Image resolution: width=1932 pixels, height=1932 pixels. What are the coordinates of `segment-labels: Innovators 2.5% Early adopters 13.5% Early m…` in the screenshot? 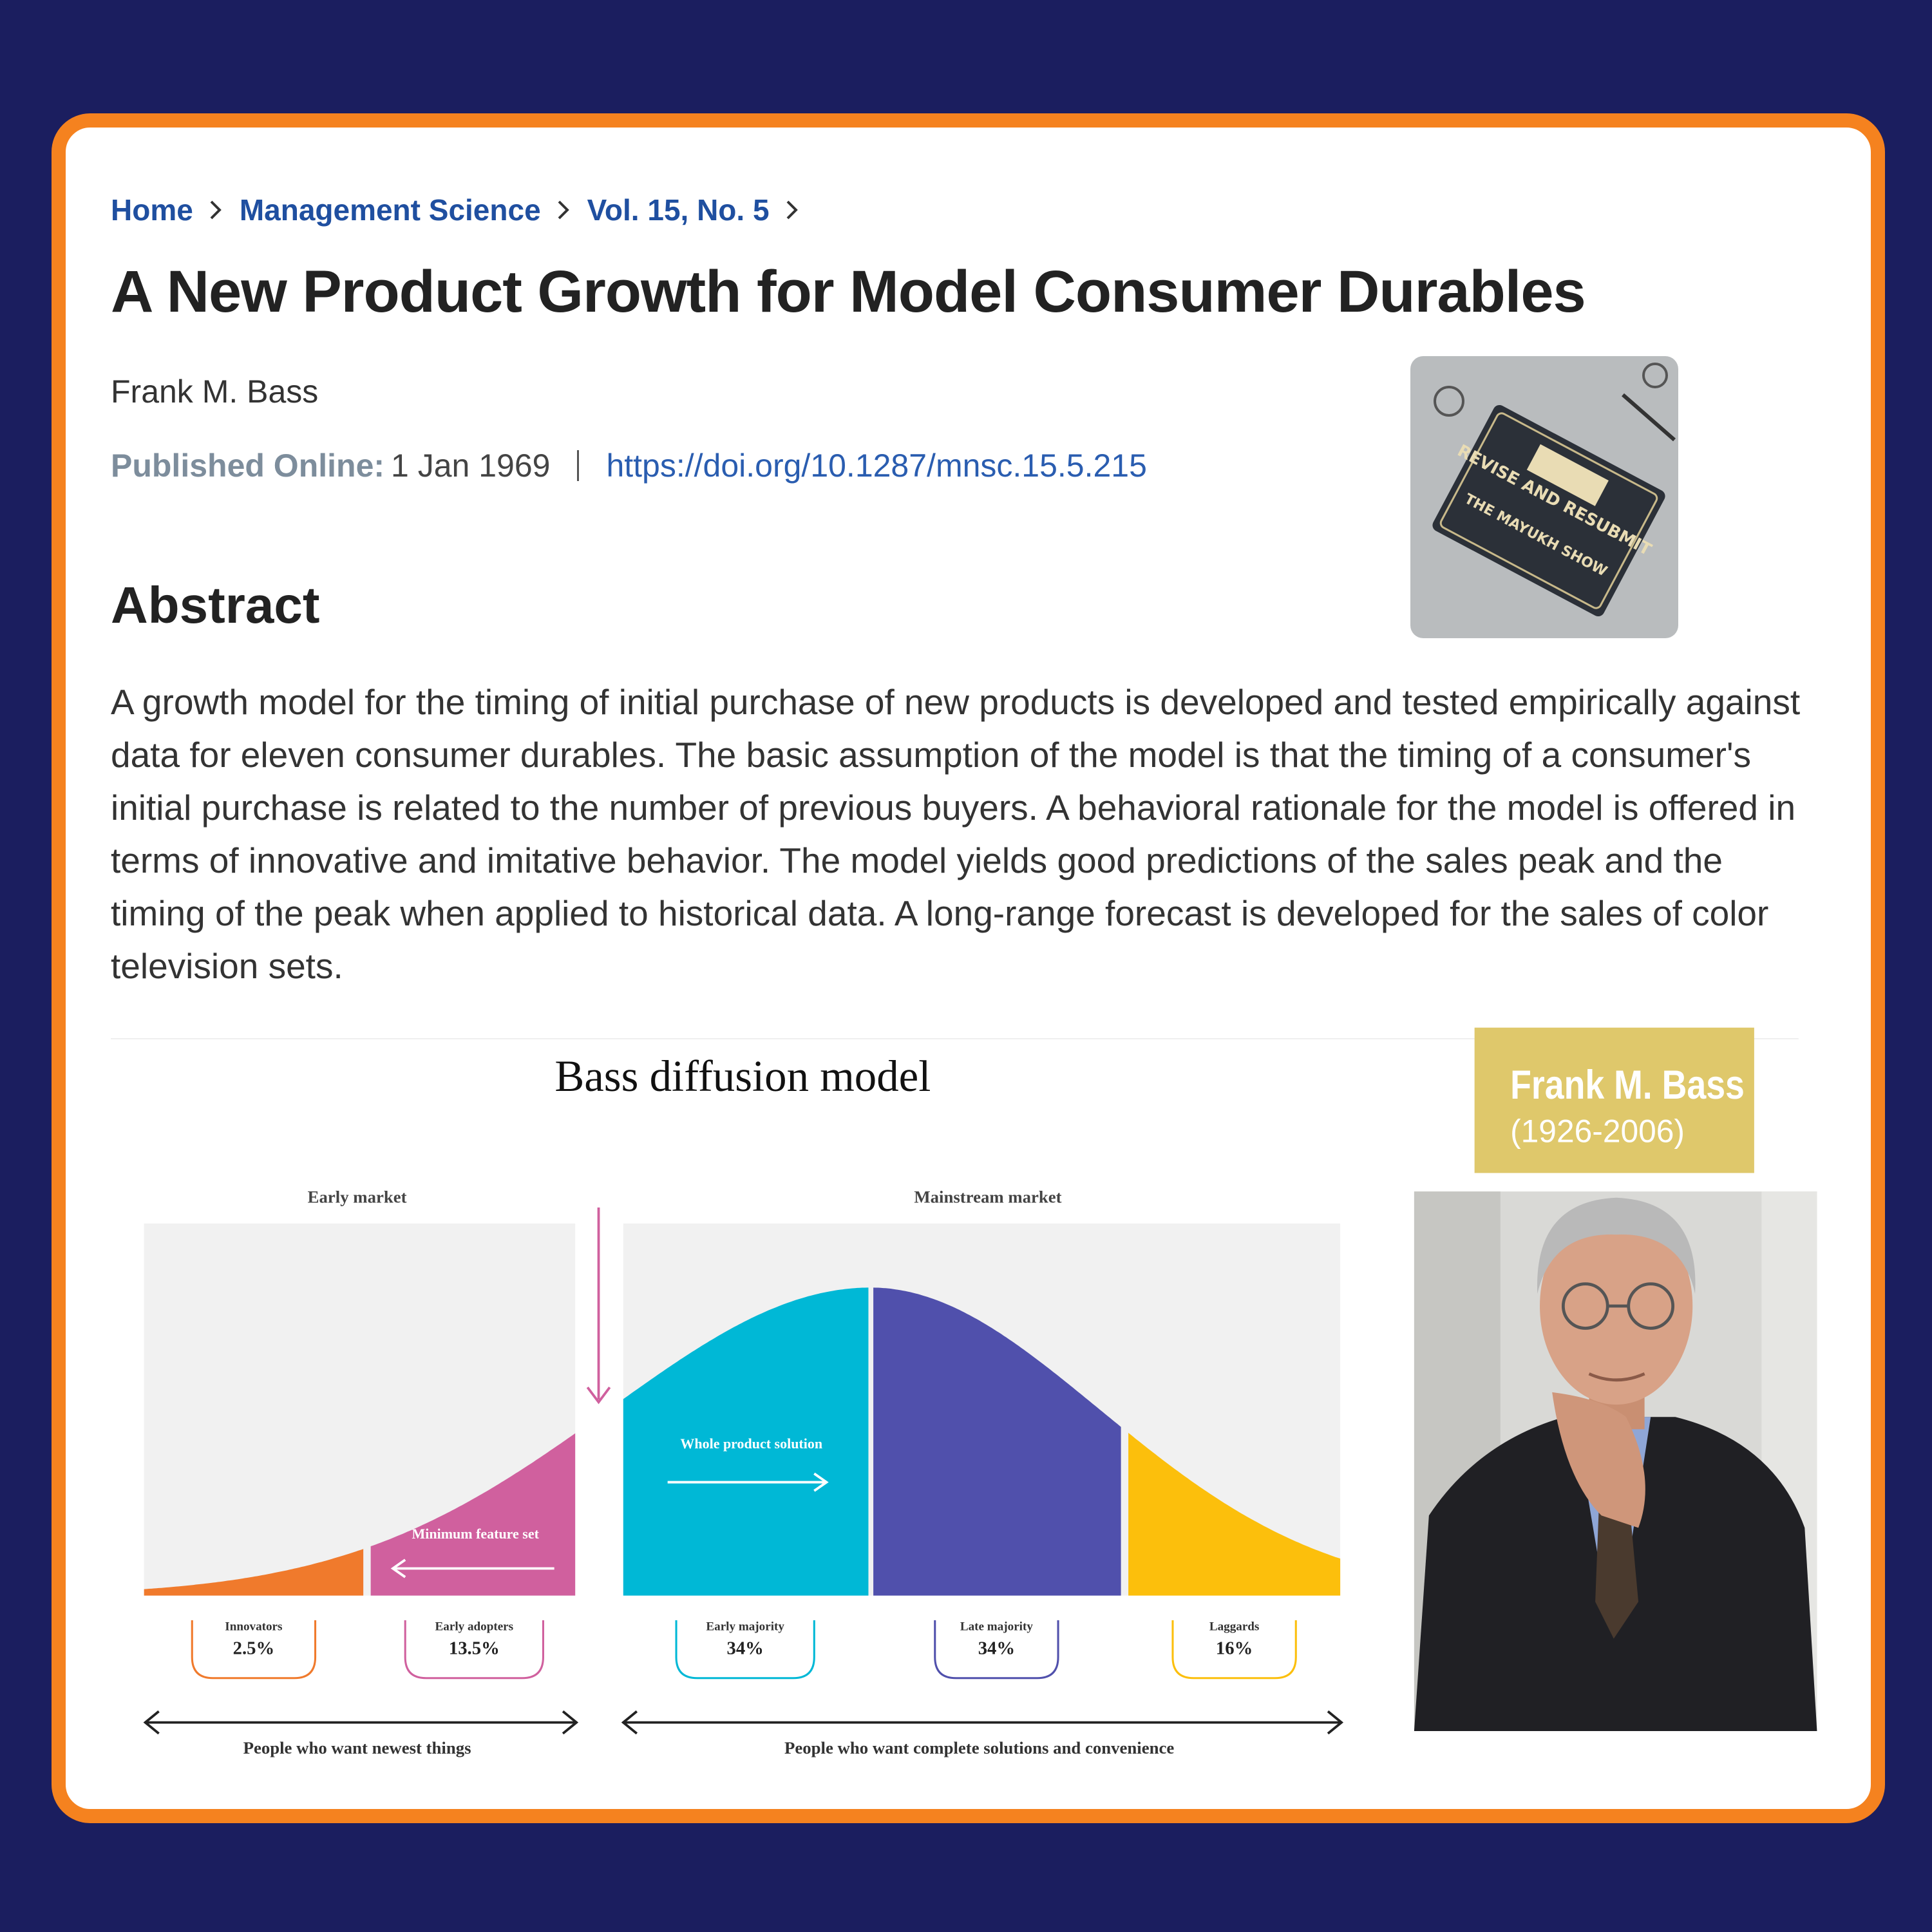 It's located at (744, 1650).